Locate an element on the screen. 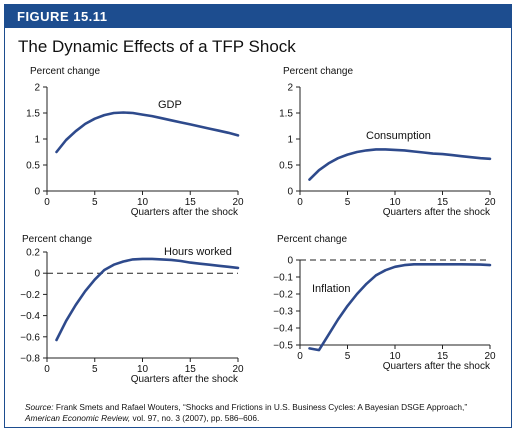  series-line-hours-worked is located at coordinates (147, 299).